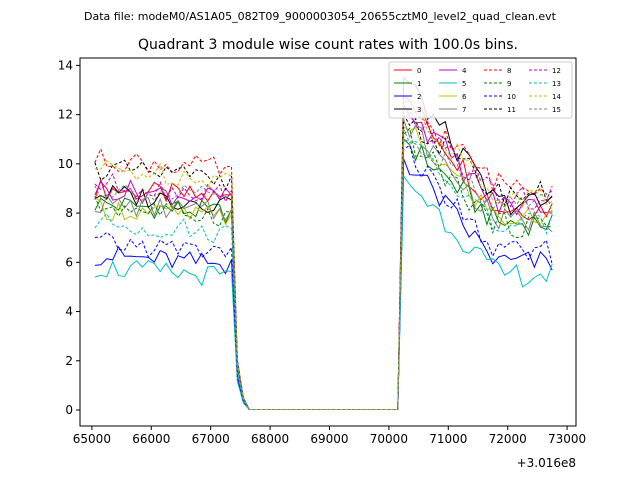  What do you see at coordinates (419, 110) in the screenshot?
I see `legend-label-3: 3` at bounding box center [419, 110].